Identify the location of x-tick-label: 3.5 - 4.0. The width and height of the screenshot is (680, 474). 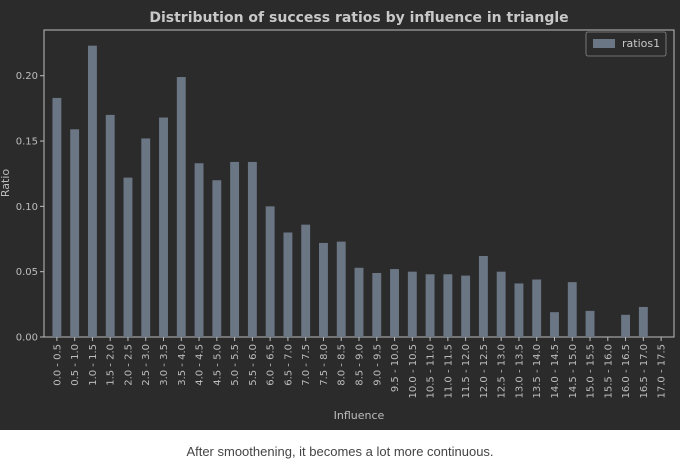
(182, 365).